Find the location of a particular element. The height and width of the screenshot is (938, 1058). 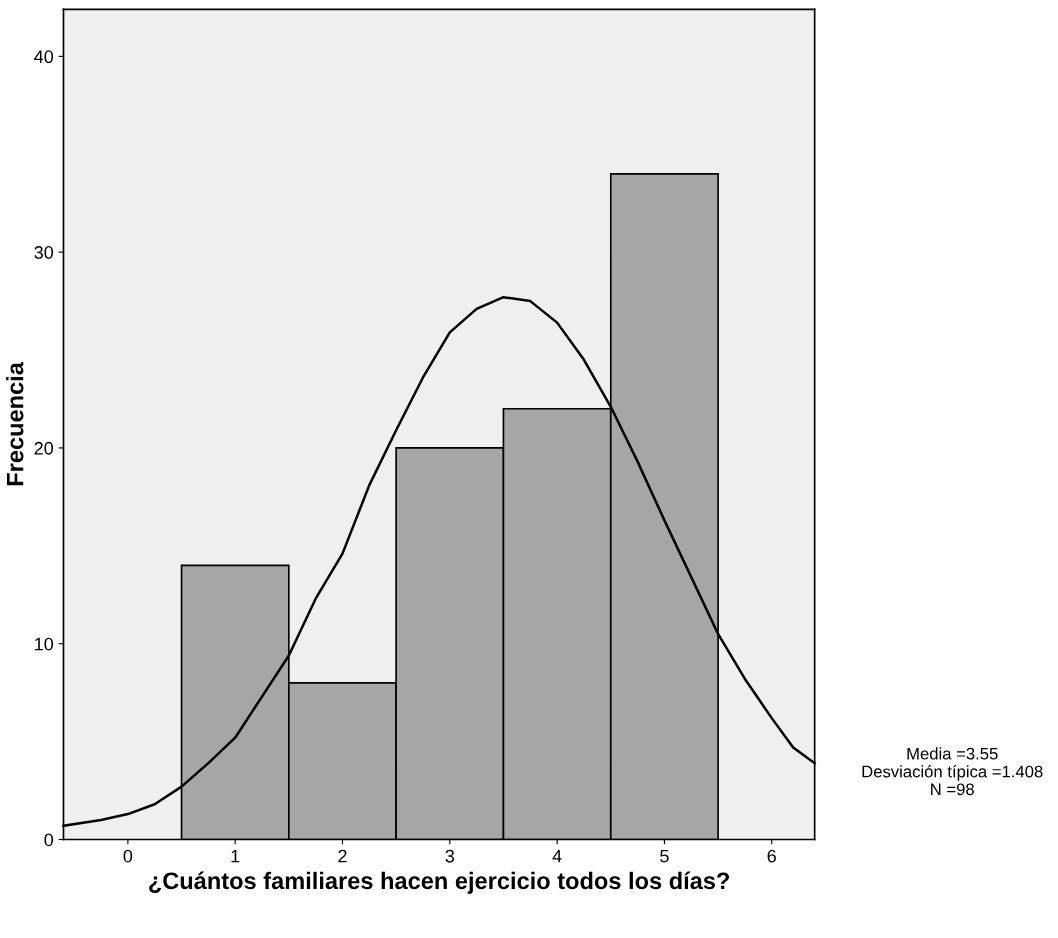

y-tick-label: 20 is located at coordinates (44, 448).